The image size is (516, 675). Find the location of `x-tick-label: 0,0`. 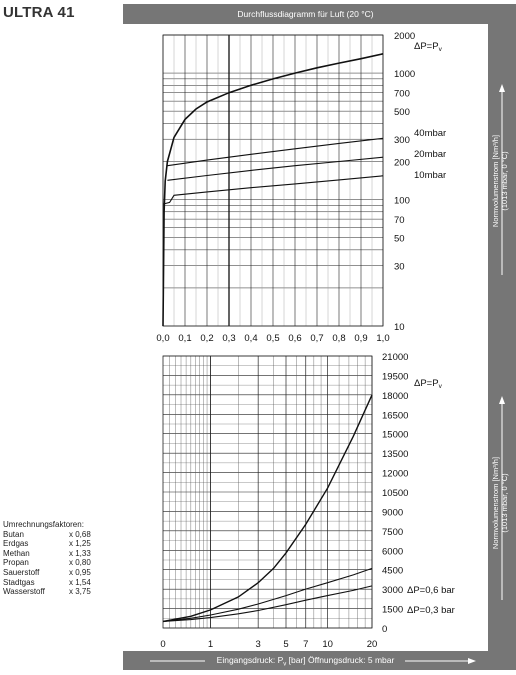

x-tick-label: 0,0 is located at coordinates (162, 338).